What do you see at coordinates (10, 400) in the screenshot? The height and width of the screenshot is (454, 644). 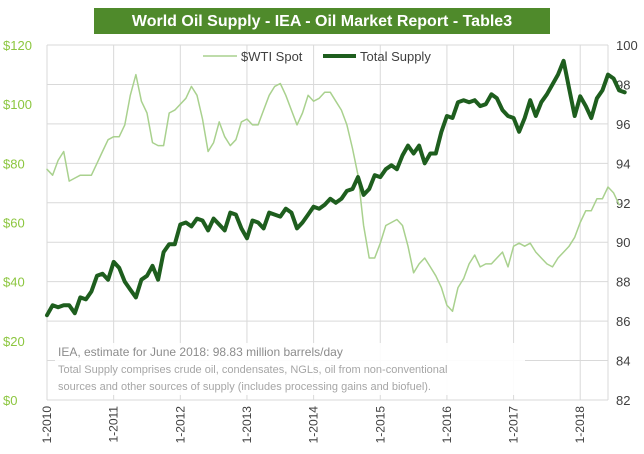 I see `left-tick-label: $0` at bounding box center [10, 400].